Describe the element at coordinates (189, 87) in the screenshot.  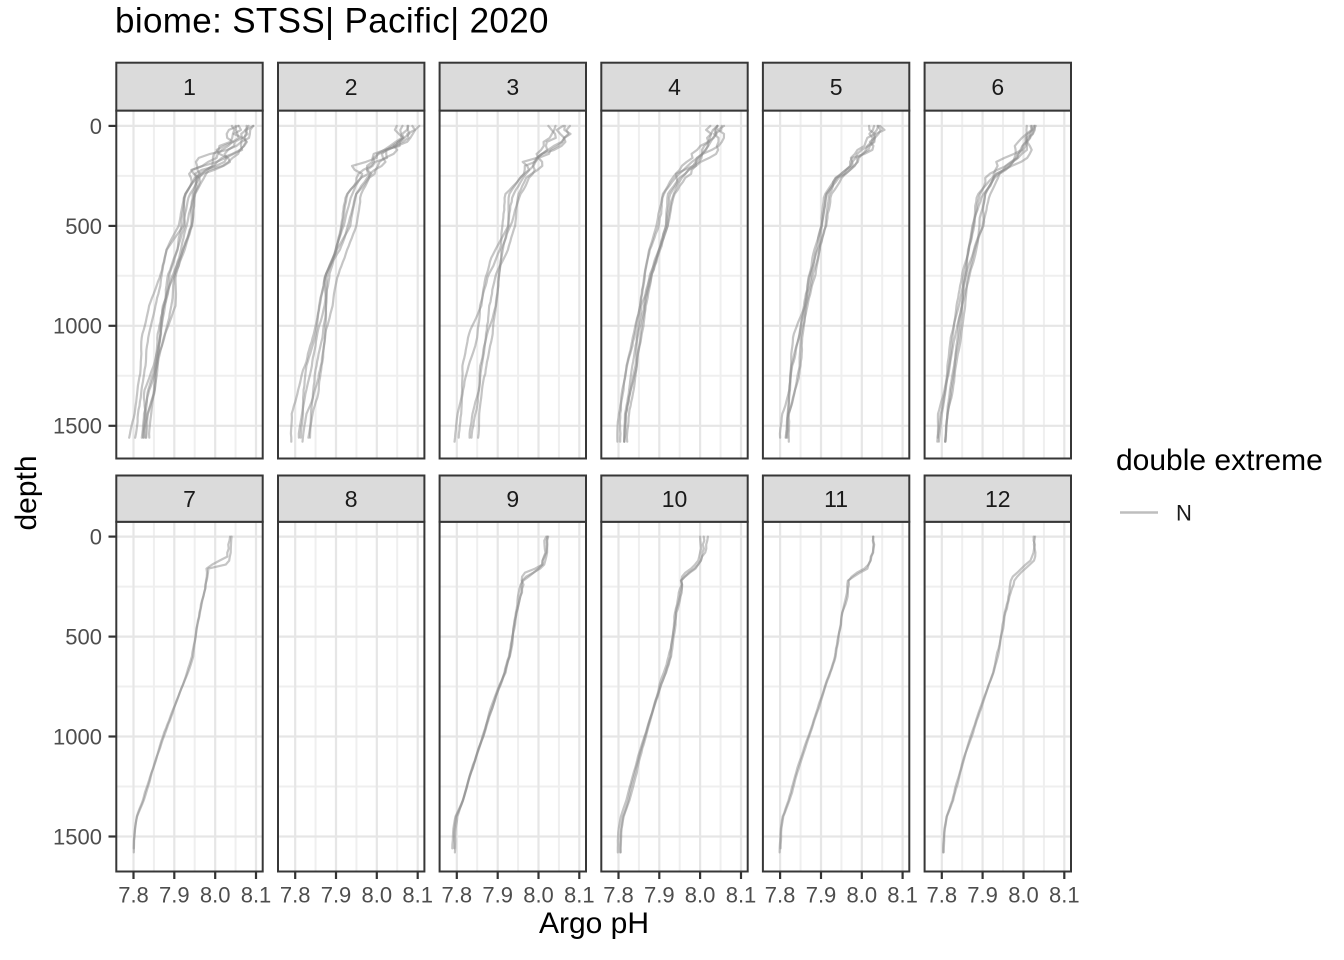
I see `svg-text: 1` at that location.